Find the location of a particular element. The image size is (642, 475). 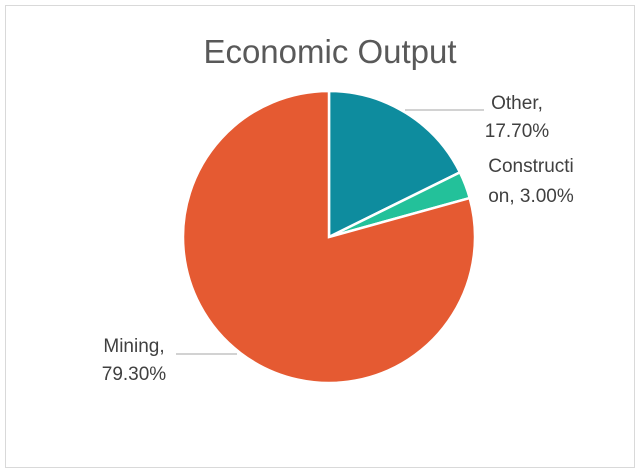

data-label-mining-line1: Mining, is located at coordinates (133, 346).